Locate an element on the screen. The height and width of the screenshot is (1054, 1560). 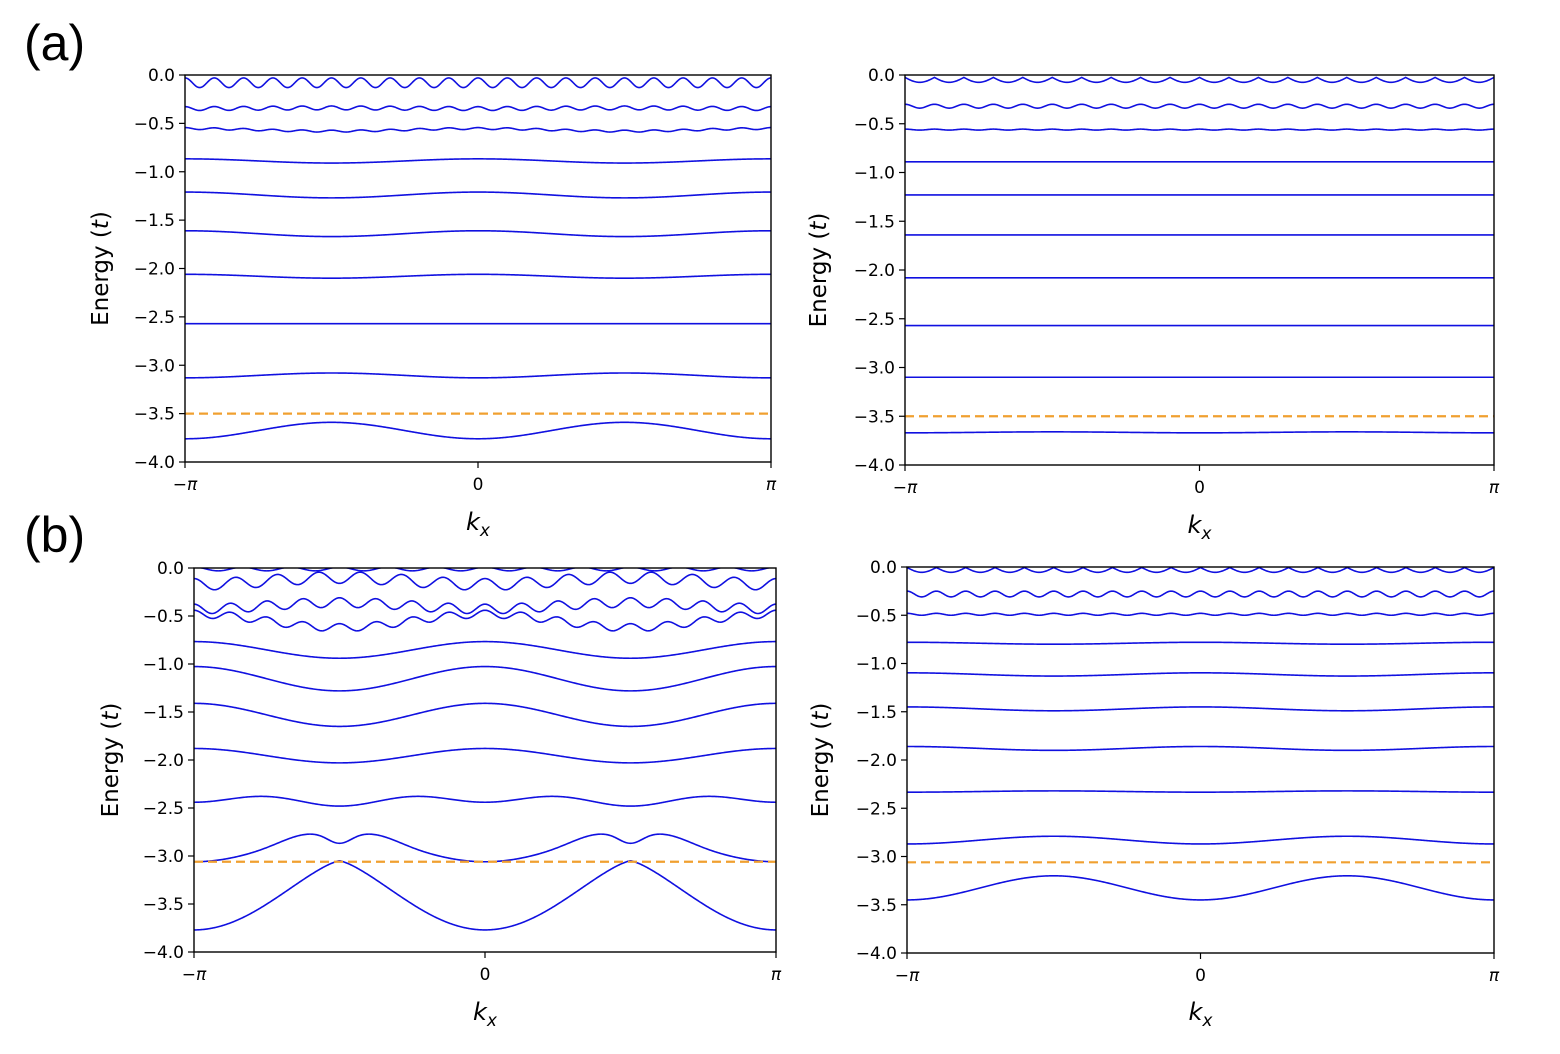
panel-label-a: (a) is located at coordinates (55, 43).